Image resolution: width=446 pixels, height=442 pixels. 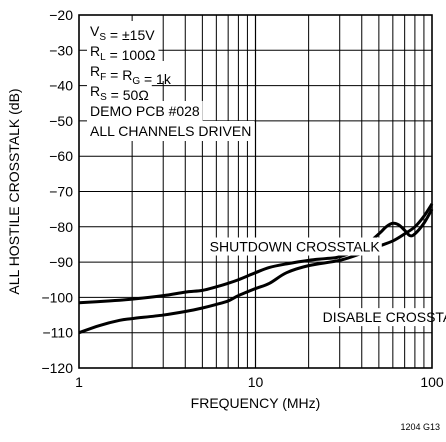 I want to click on x-tick-labels: 1 10 100, so click(x=259, y=382).